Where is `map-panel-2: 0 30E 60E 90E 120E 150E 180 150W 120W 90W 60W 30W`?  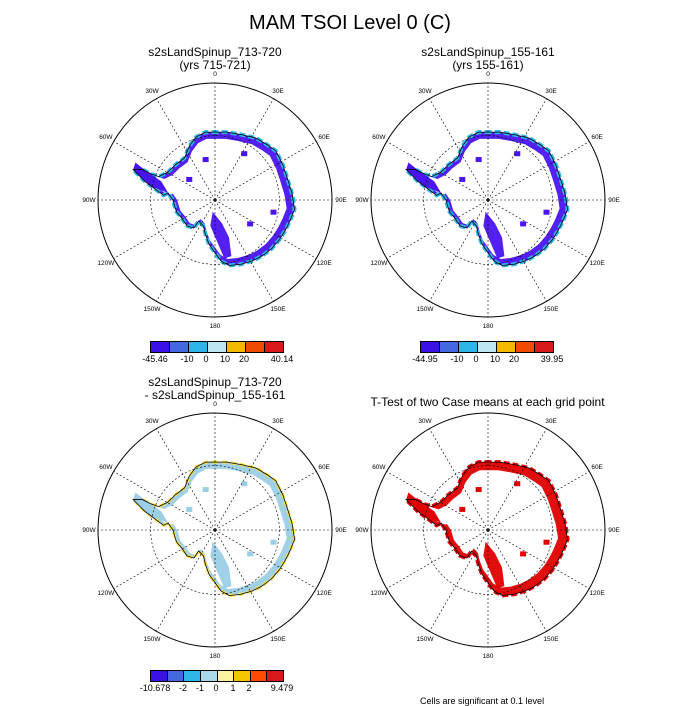 map-panel-2: 0 30E 60E 90E 120E 150E 180 150W 120W 90W 60W 30W is located at coordinates (487, 200).